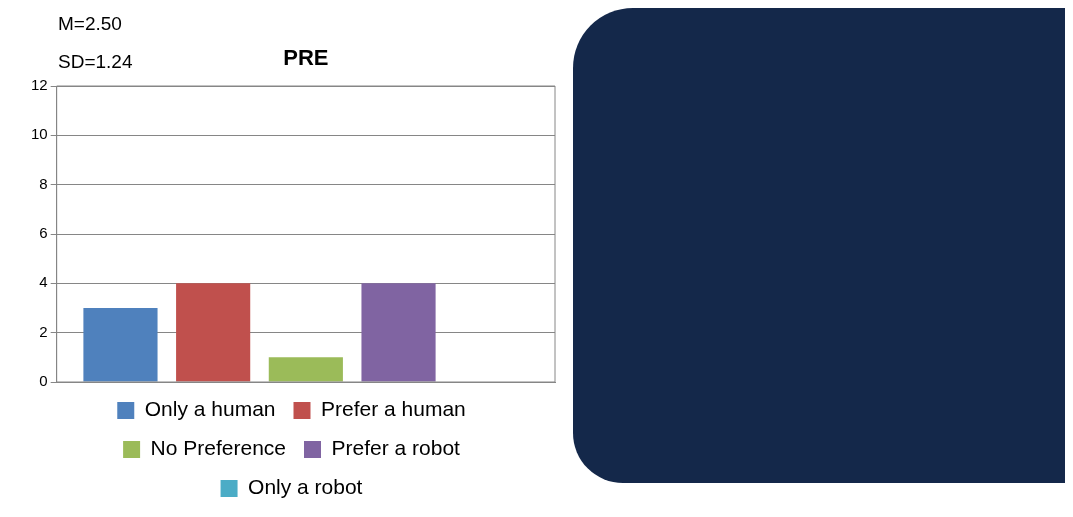 The image size is (1073, 517). I want to click on chart-title: PRE, so click(306, 57).